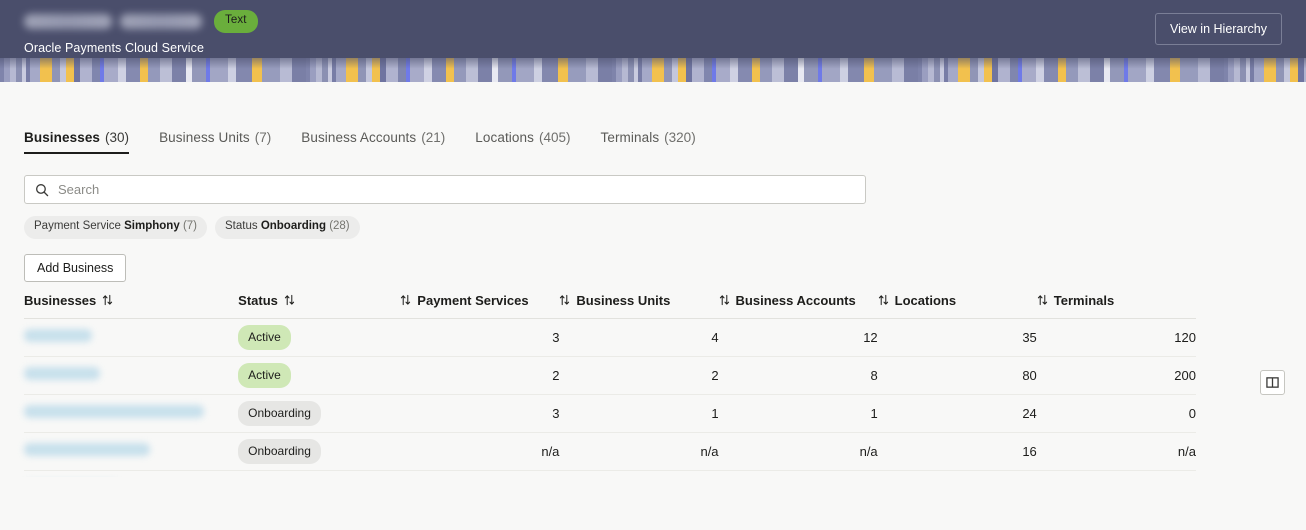  Describe the element at coordinates (504, 137) in the screenshot. I see `tab-label: Locations` at that location.